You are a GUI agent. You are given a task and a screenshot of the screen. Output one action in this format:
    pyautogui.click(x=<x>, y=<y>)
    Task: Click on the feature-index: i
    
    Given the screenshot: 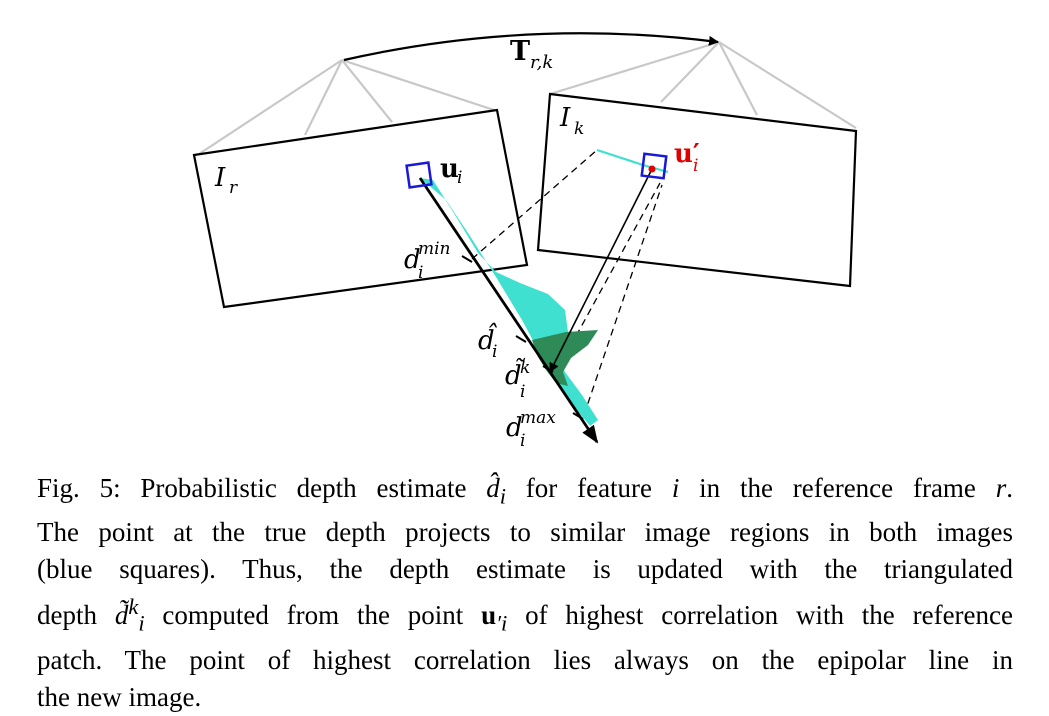 What is the action you would take?
    pyautogui.click(x=675, y=488)
    